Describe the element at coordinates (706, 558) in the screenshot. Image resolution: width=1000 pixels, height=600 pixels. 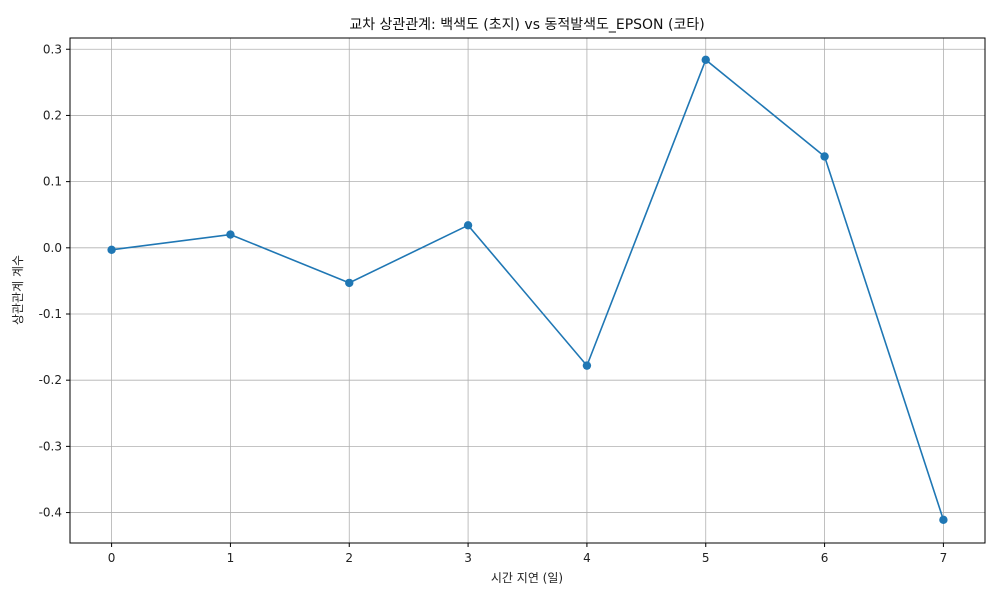
I see `x-tick-label: 5` at that location.